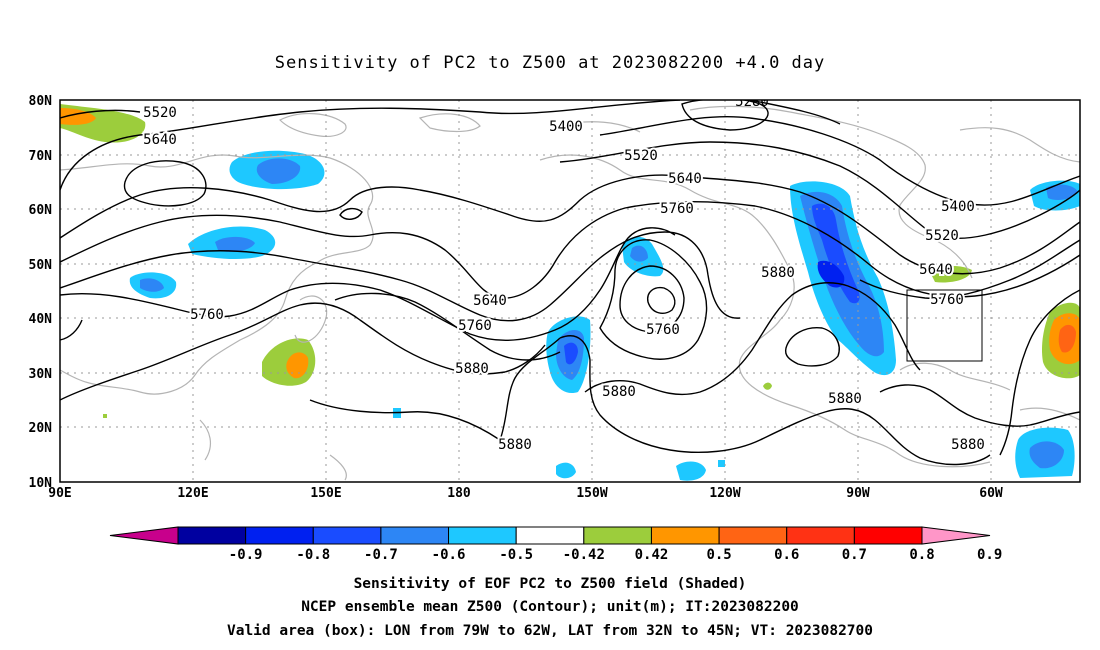 The width and height of the screenshot is (1100, 650). Describe the element at coordinates (41, 428) in the screenshot. I see `lat-label: 20N` at that location.